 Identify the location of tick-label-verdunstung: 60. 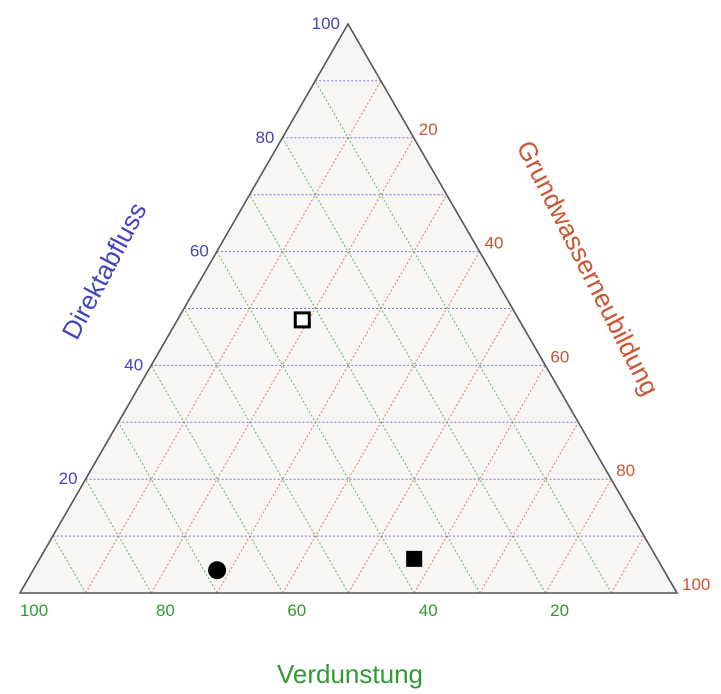
(296, 610).